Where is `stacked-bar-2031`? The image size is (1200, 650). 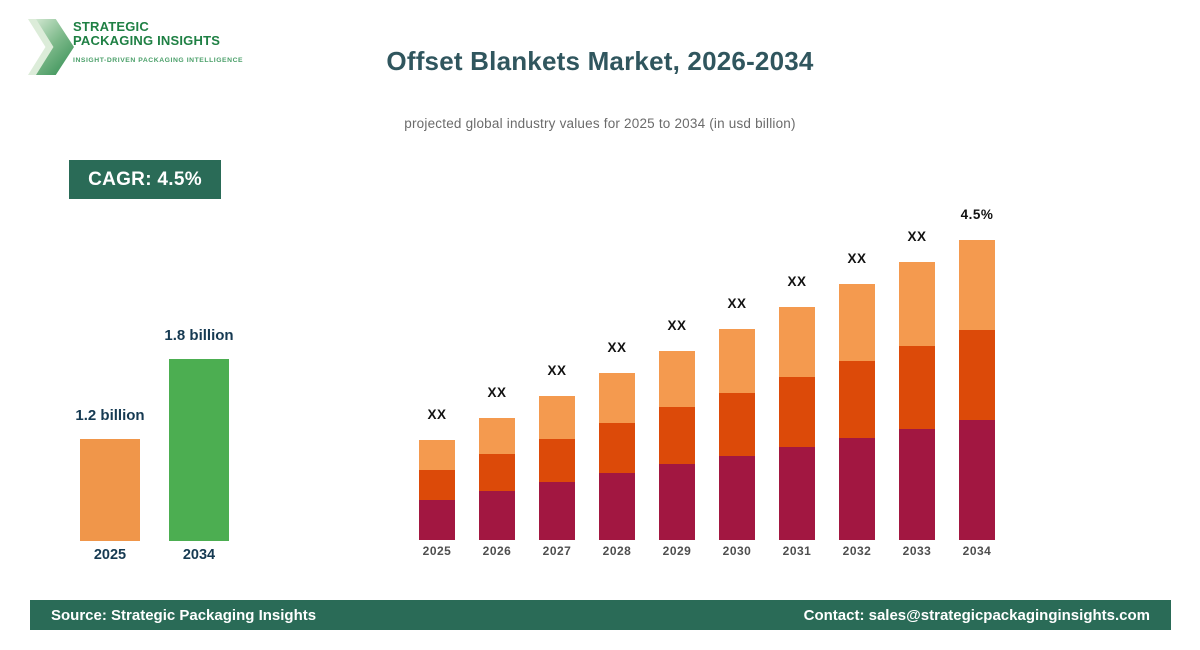 stacked-bar-2031 is located at coordinates (797, 423).